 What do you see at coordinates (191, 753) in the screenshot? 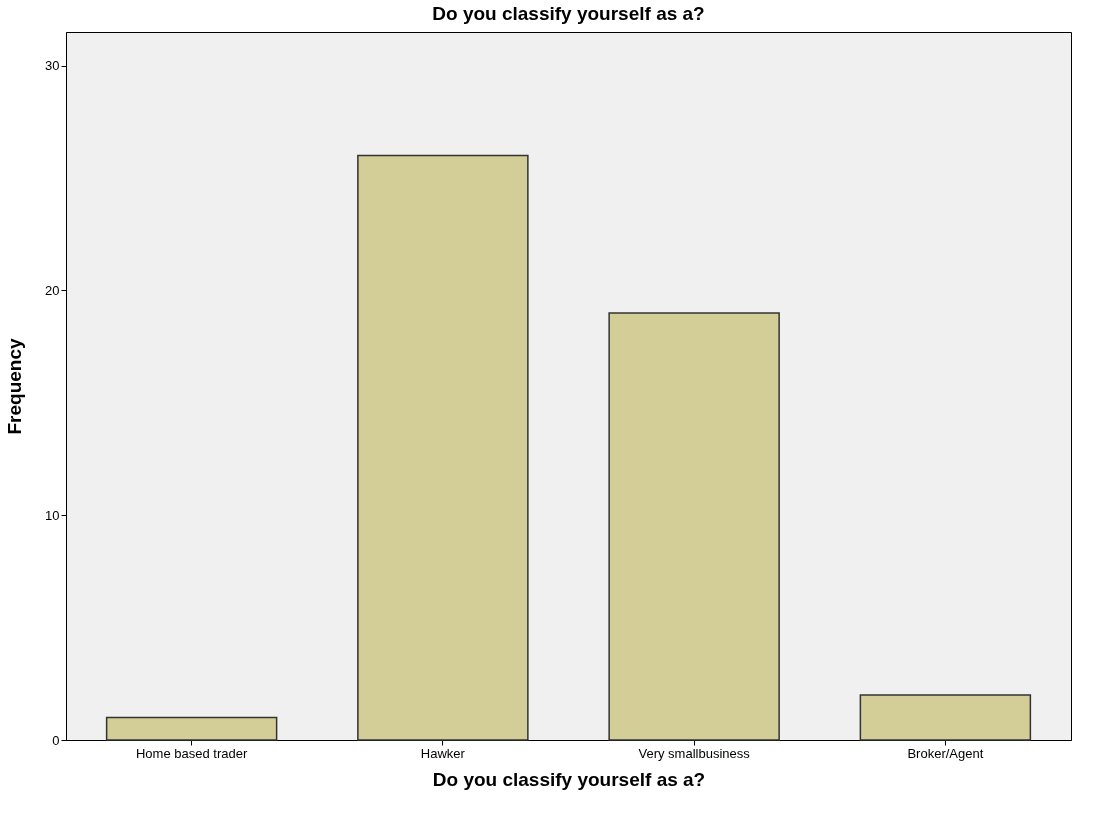
I see `x-tick-label: Home based trader` at bounding box center [191, 753].